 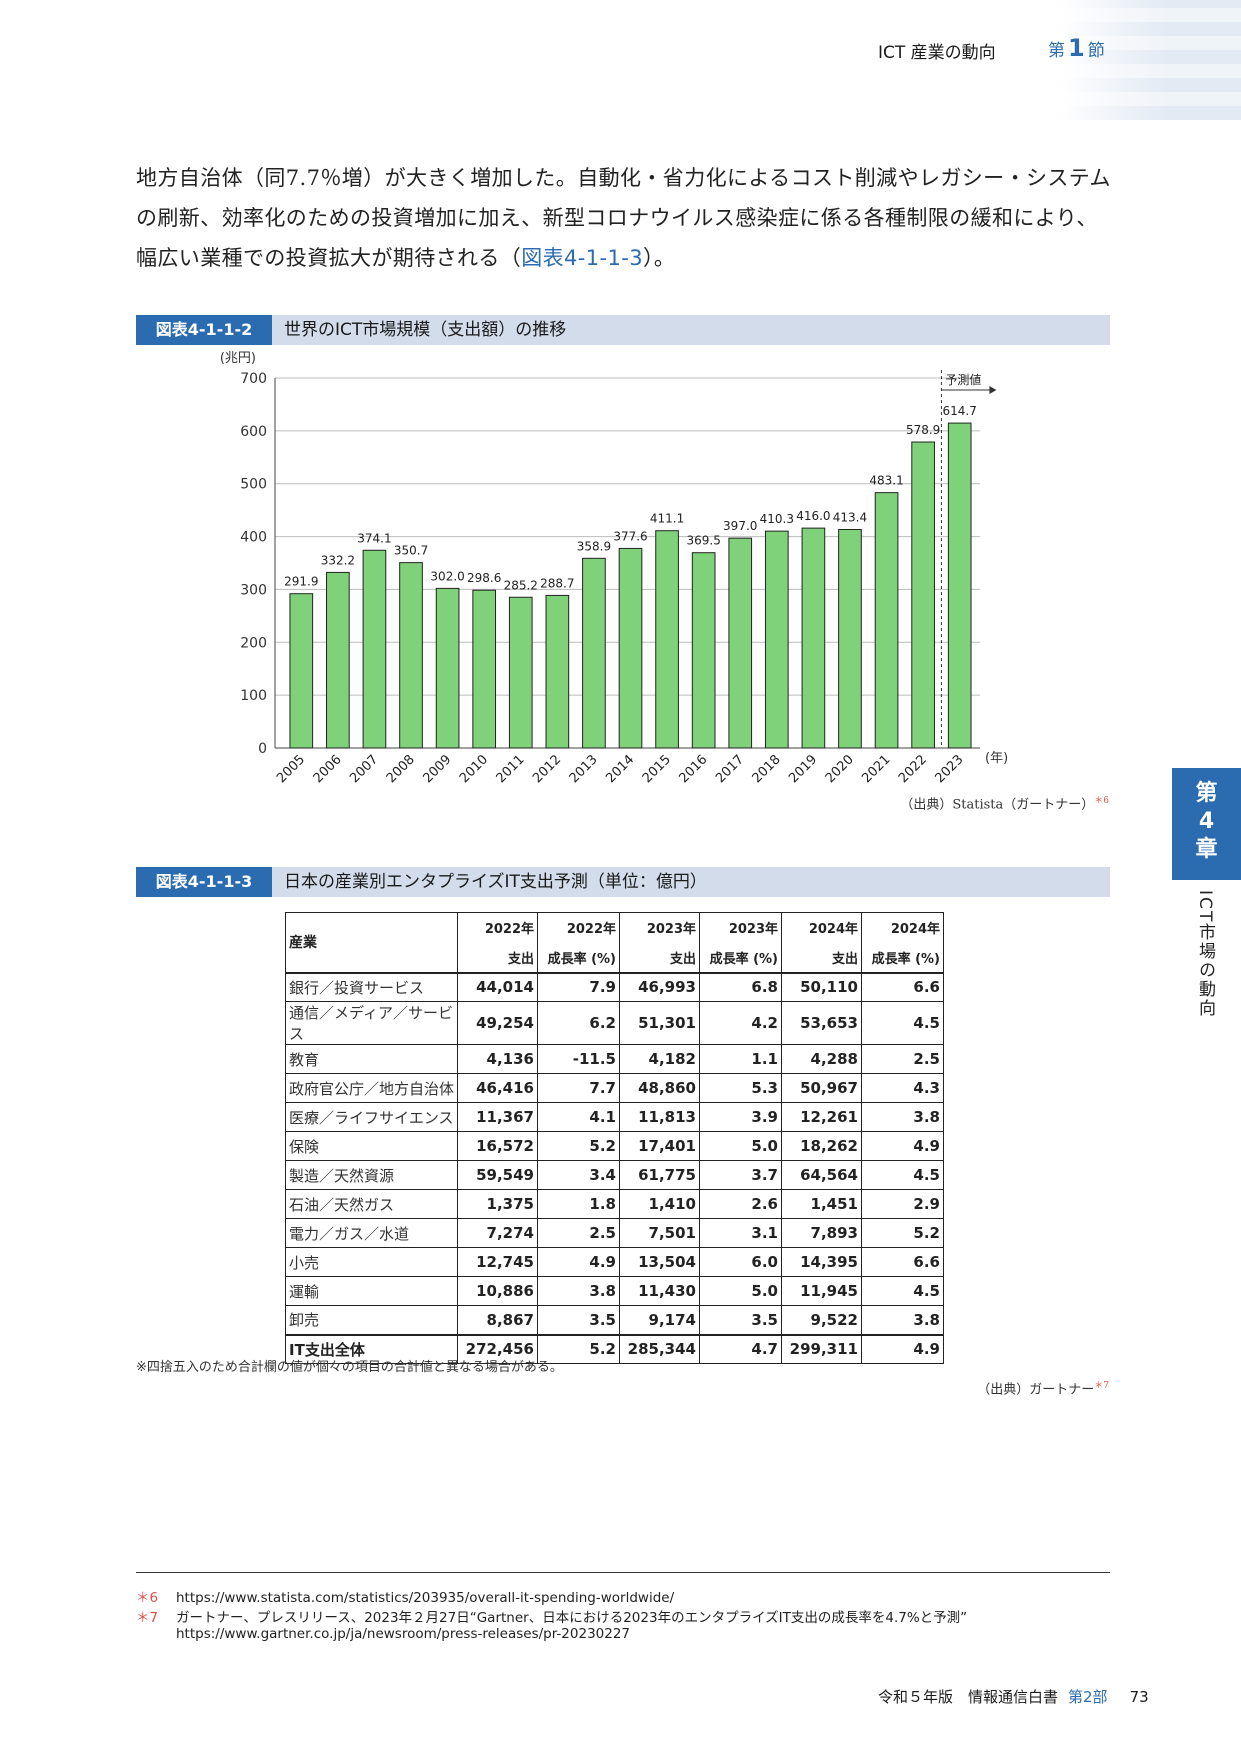 I want to click on value-cell: 51,301, so click(x=659, y=1023).